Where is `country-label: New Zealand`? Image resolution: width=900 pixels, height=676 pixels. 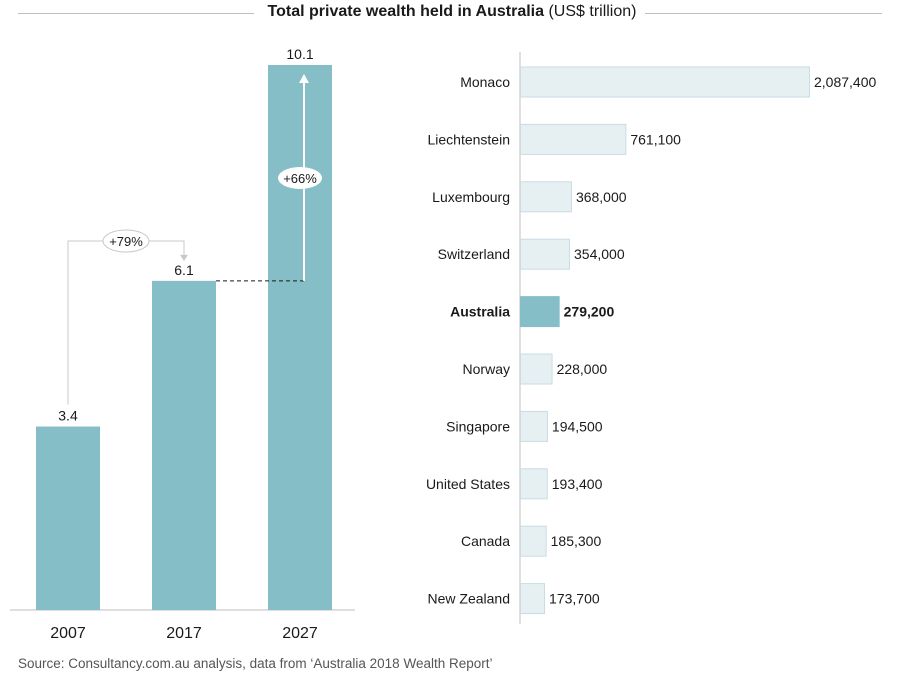
country-label: New Zealand is located at coordinates (469, 599).